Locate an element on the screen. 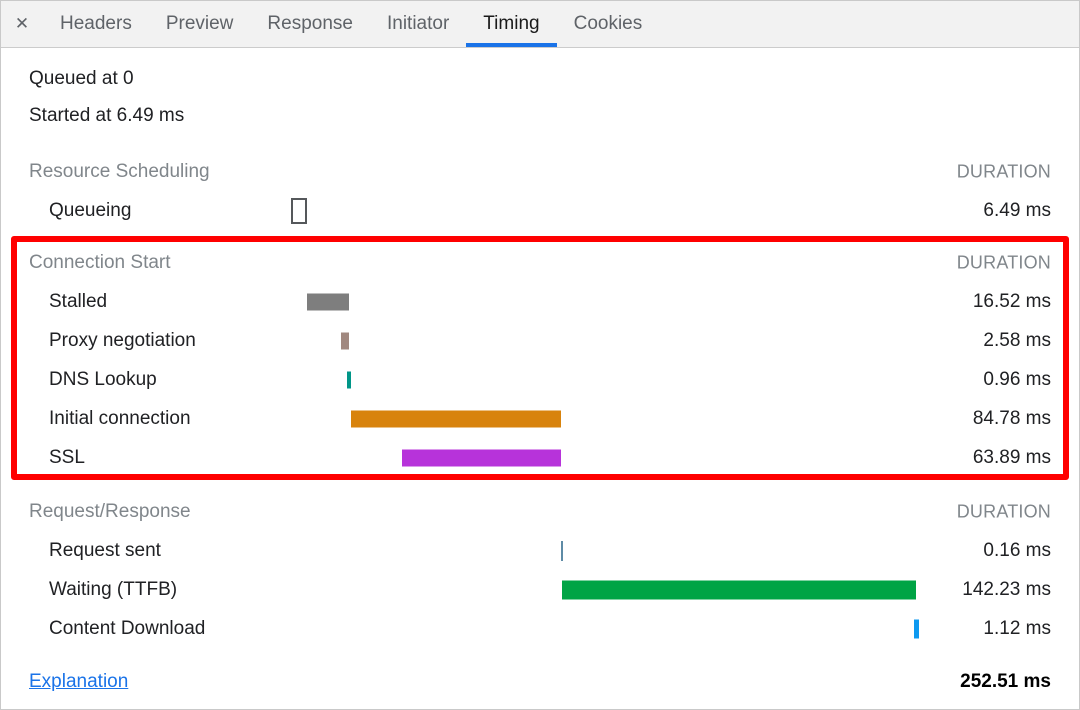 This screenshot has height=710, width=1080. waiting-ttfb-bar is located at coordinates (739, 589).